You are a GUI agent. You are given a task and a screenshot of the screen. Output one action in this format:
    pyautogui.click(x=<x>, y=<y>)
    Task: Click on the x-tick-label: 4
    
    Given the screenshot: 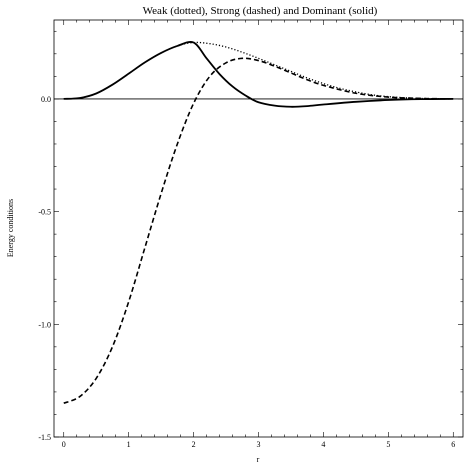 What is the action you would take?
    pyautogui.click(x=323, y=444)
    